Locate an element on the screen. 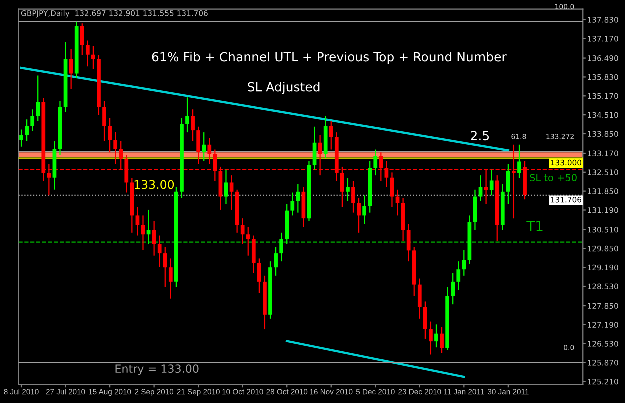  annotation: Entry = 133.00 is located at coordinates (157, 370).